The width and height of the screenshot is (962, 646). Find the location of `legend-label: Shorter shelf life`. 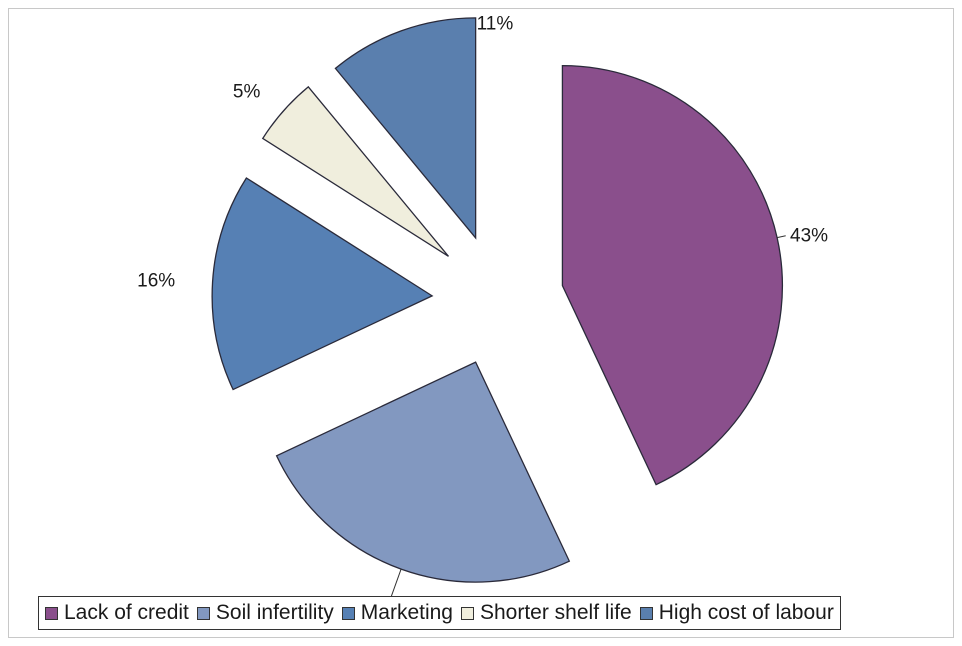

legend-label: Shorter shelf life is located at coordinates (555, 612).